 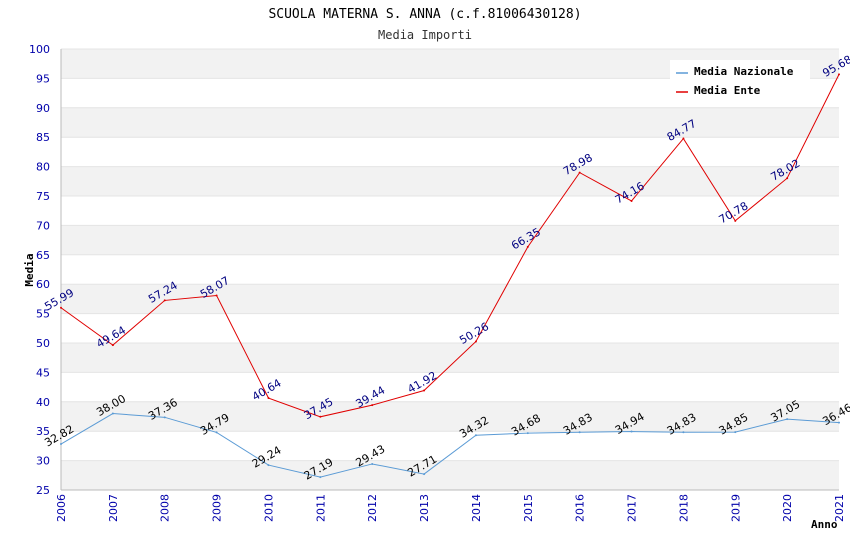 I want to click on y-tick-label: 40, so click(x=43, y=402).